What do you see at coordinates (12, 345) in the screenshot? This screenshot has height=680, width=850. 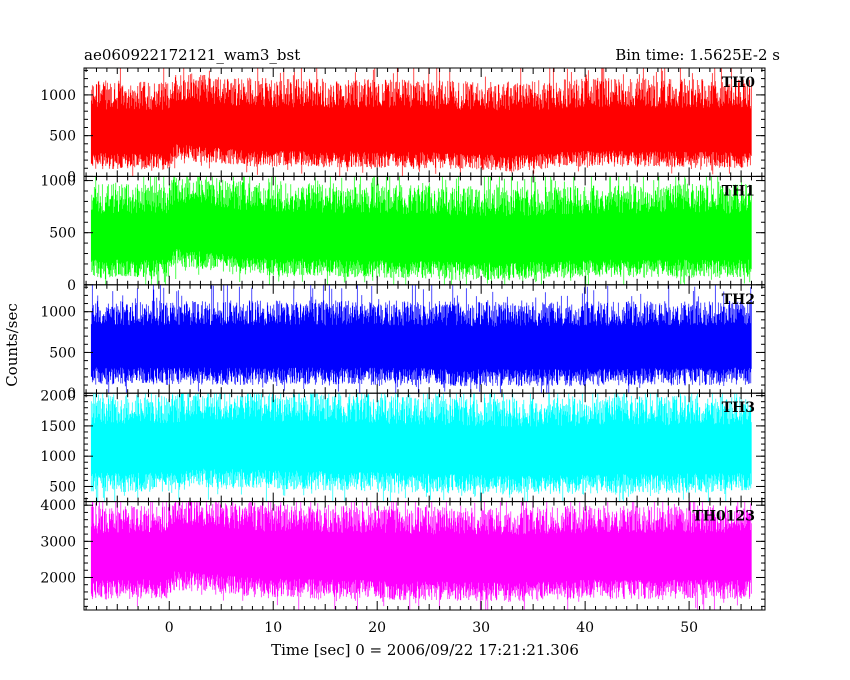 I see `y-axis-title: Counts/sec` at bounding box center [12, 345].